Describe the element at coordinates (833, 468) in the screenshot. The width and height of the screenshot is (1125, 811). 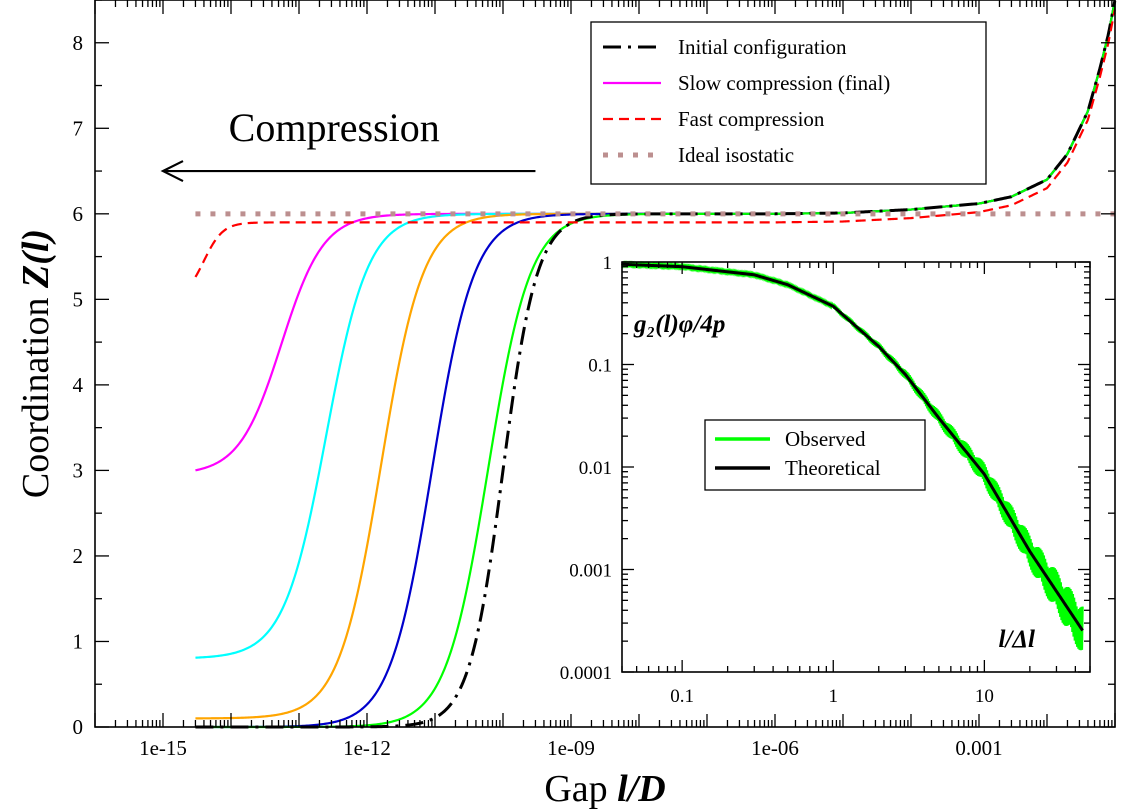
I see `inset-legend-label: Theoretical` at that location.